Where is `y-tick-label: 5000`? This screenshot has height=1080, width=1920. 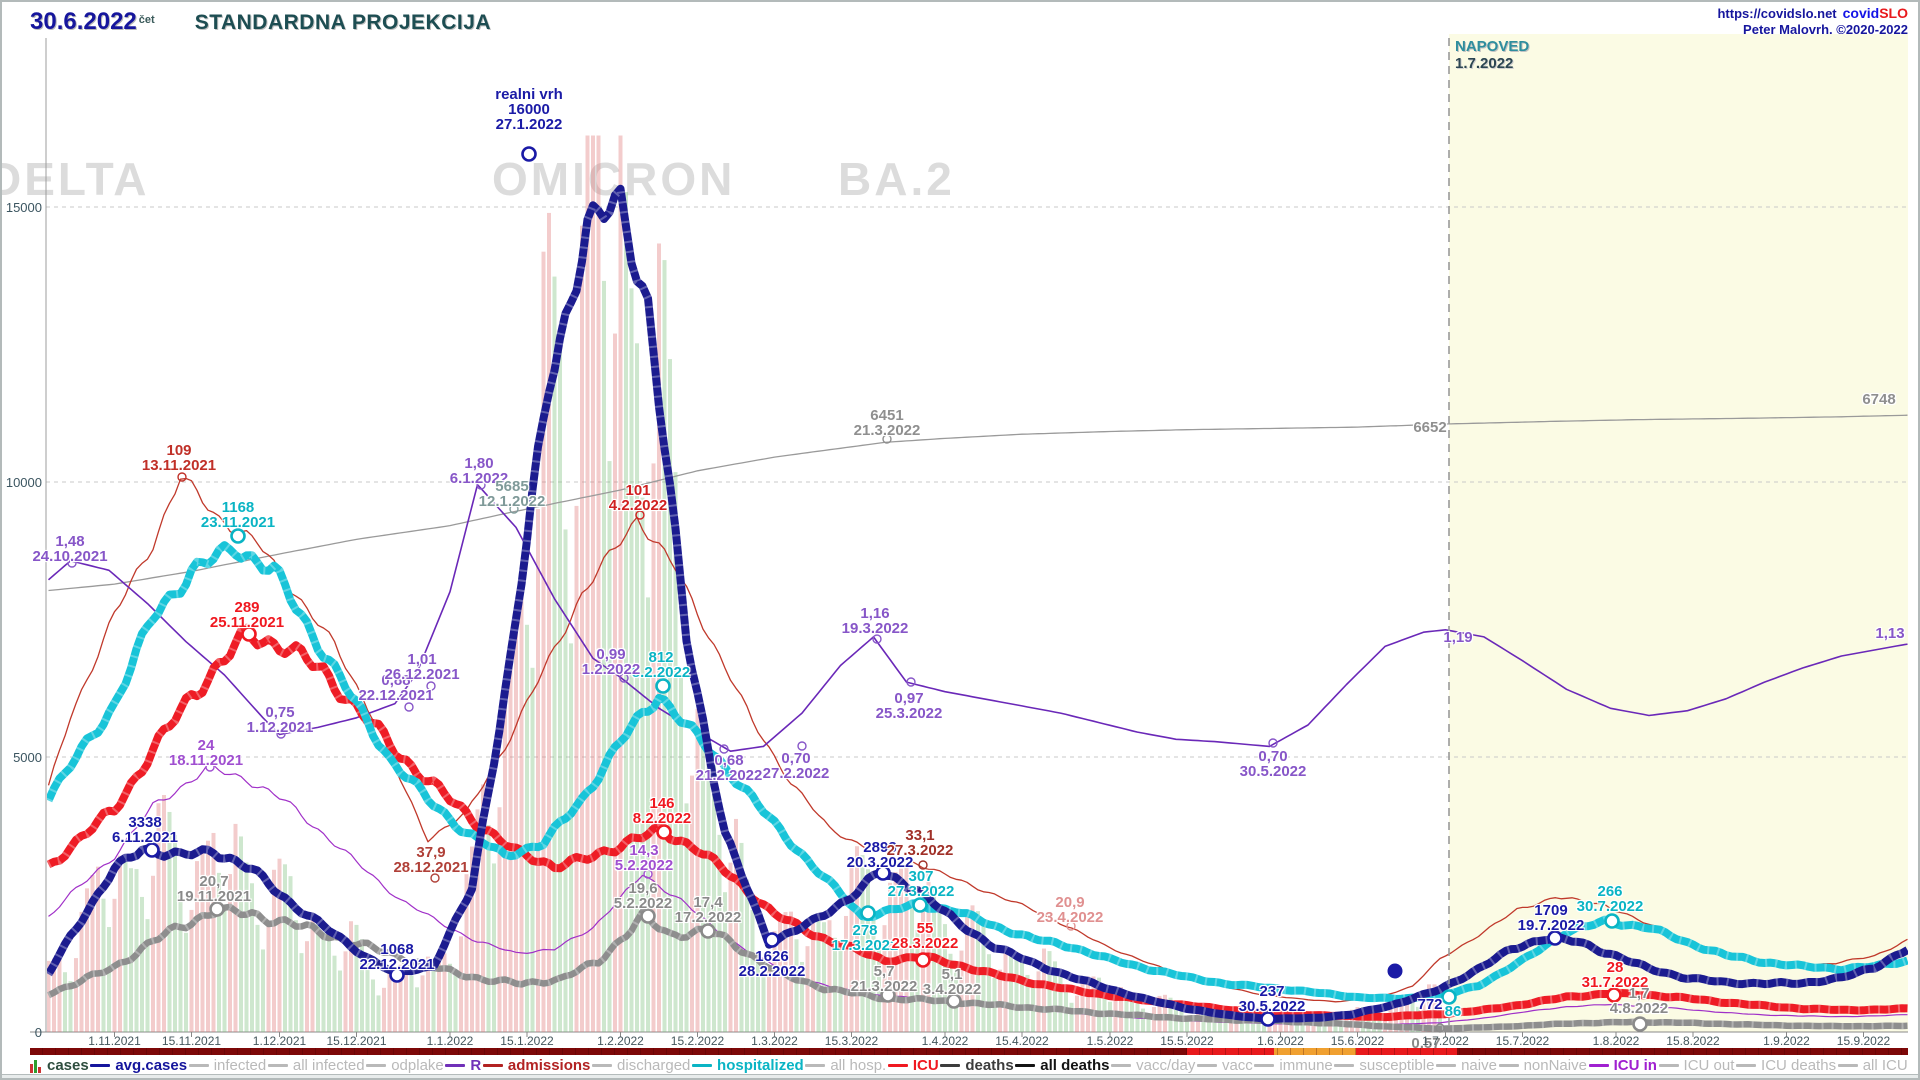
y-tick-label: 5000 is located at coordinates (27, 757).